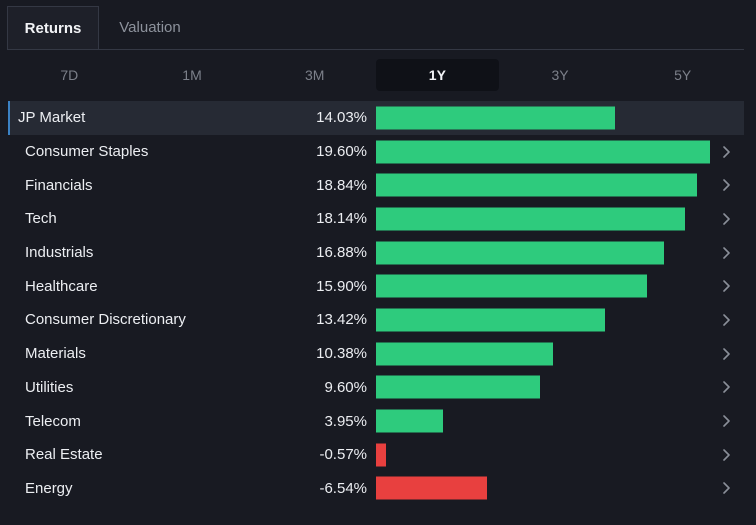 Image resolution: width=756 pixels, height=525 pixels. Describe the element at coordinates (341, 354) in the screenshot. I see `return-value: 10.38%` at that location.